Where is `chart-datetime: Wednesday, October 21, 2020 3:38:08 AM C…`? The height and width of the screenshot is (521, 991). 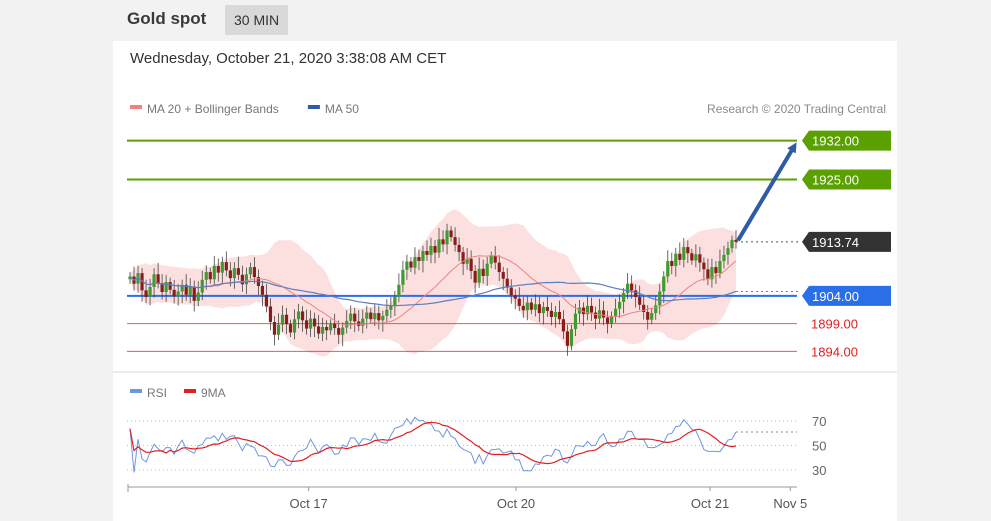
chart-datetime: Wednesday, October 21, 2020 3:38:08 AM C… is located at coordinates (288, 58).